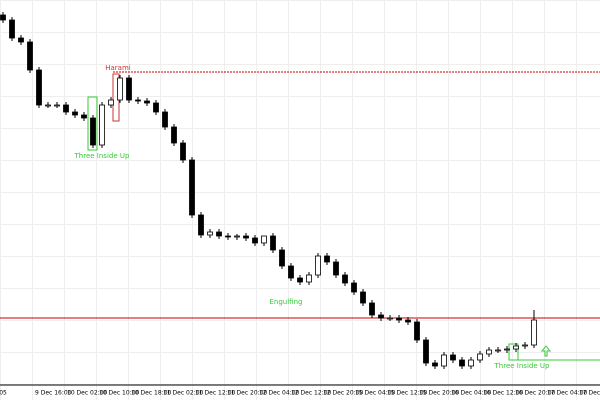  I want to click on x-tick-label: 16 Dec 20:00, so click(535, 393).